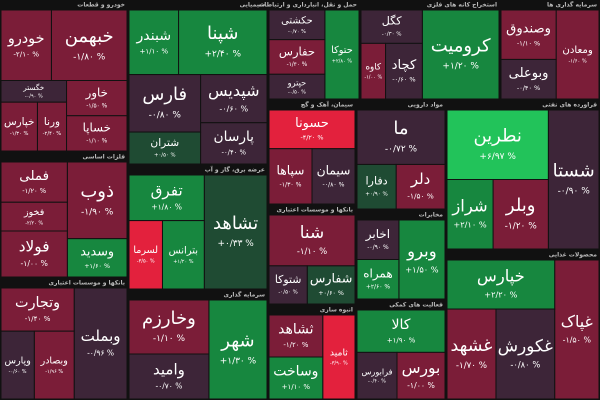  What do you see at coordinates (89, 57) in the screenshot?
I see `tile-value: -۱/۸۰ %` at bounding box center [89, 57].